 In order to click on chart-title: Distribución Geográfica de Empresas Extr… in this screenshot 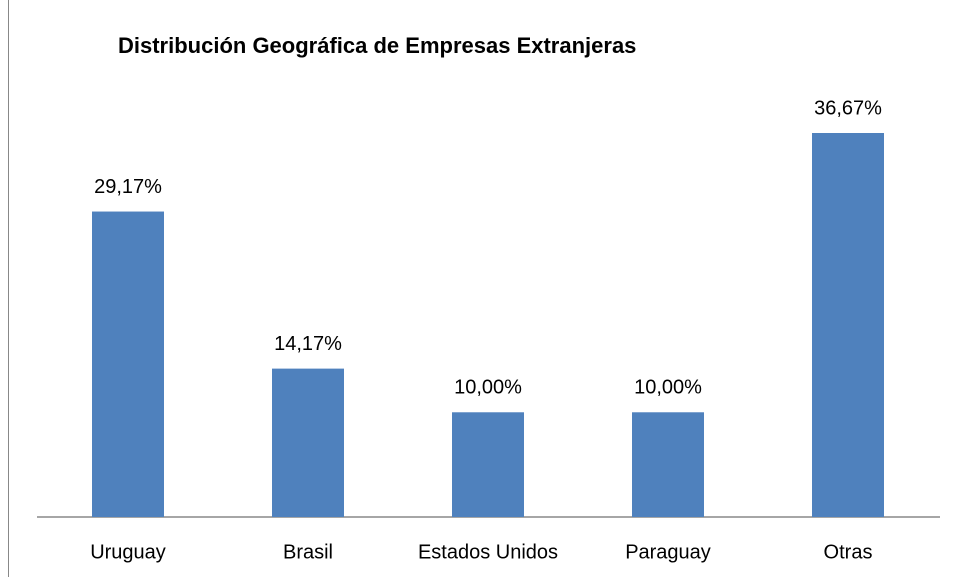, I will do `click(377, 45)`.